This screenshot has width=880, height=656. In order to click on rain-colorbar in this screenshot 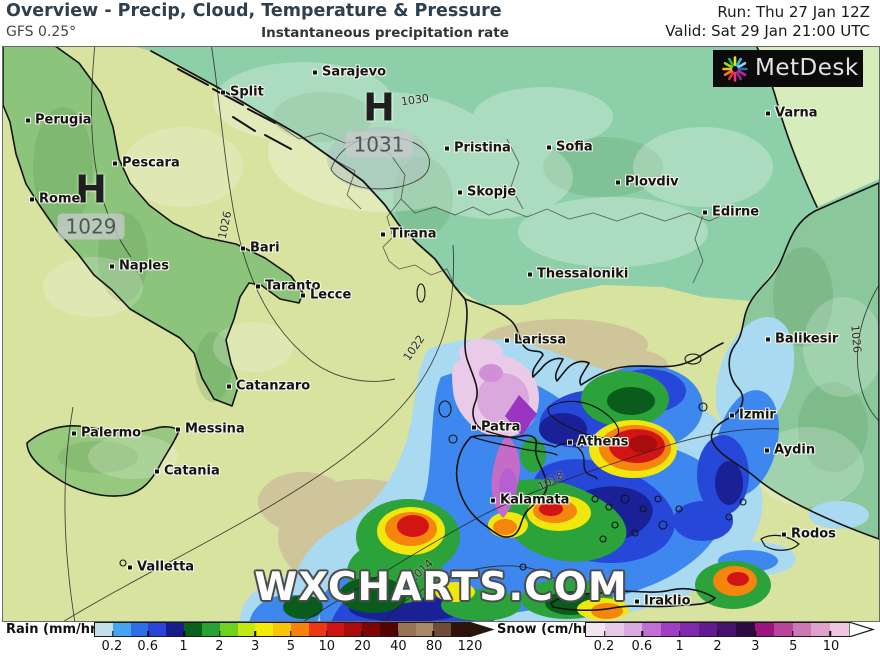, I will do `click(282, 629)`.